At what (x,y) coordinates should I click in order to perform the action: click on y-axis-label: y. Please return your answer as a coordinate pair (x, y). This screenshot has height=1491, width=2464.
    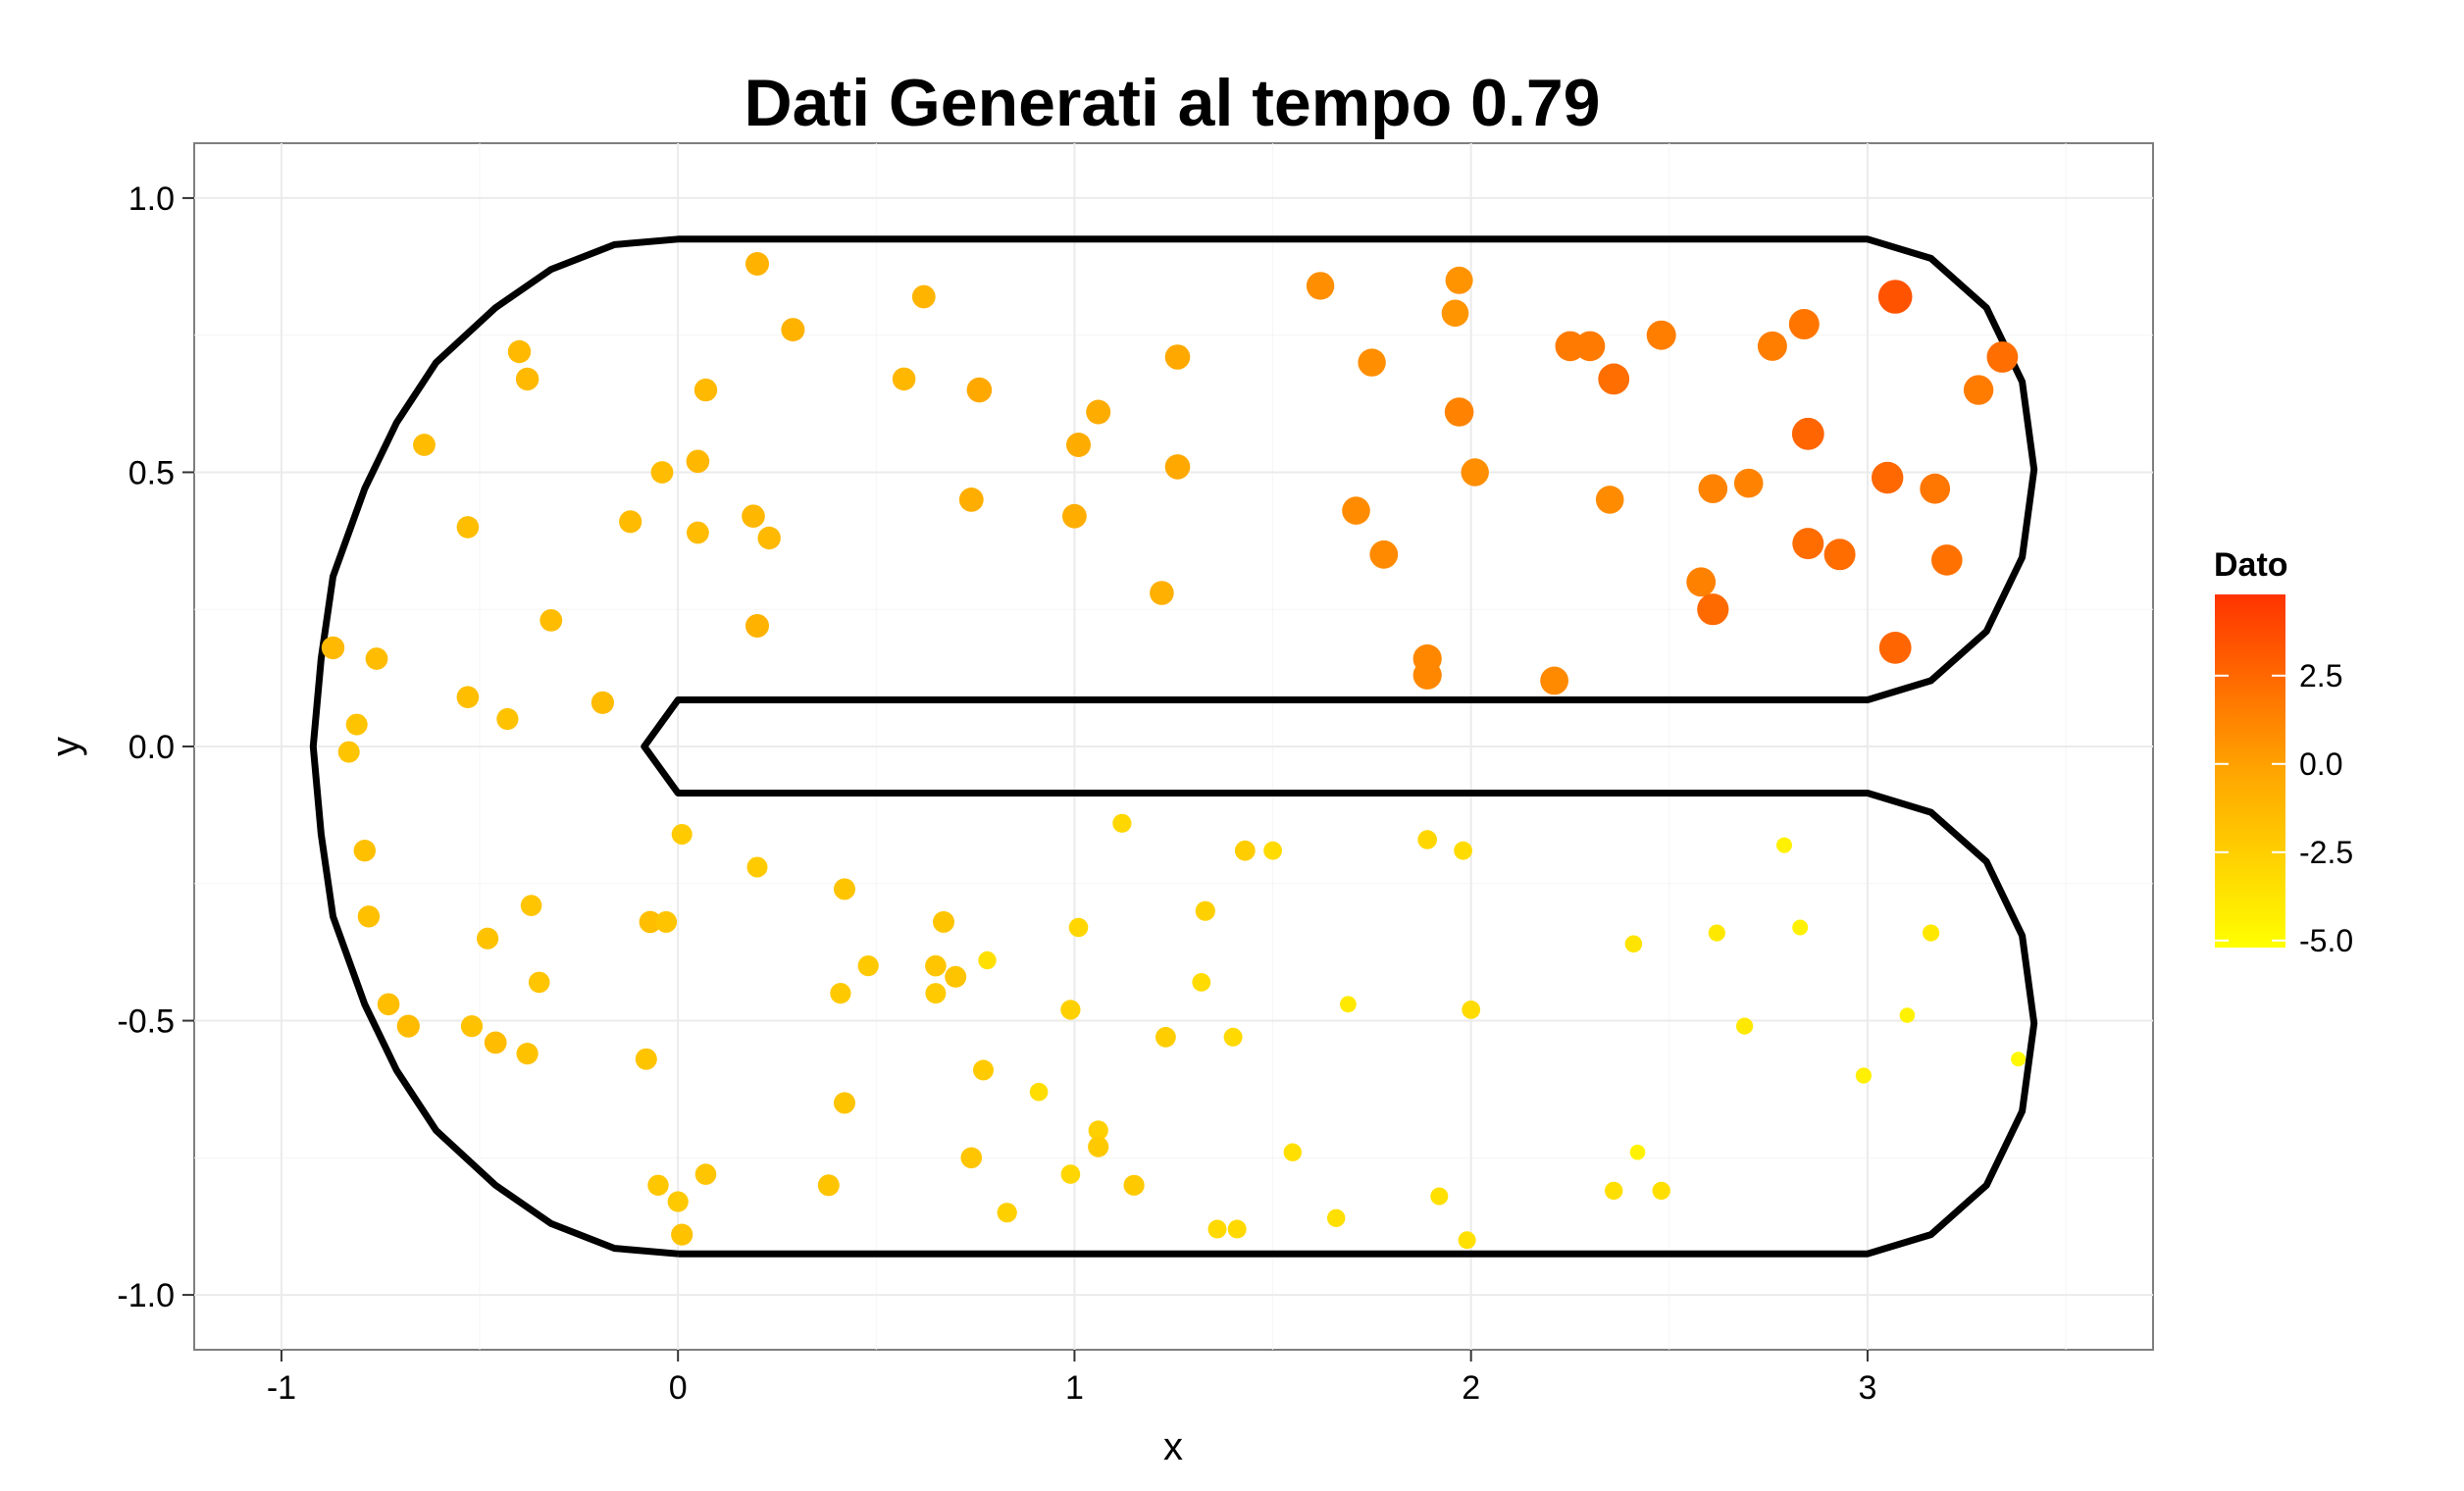
    Looking at the image, I should click on (65, 746).